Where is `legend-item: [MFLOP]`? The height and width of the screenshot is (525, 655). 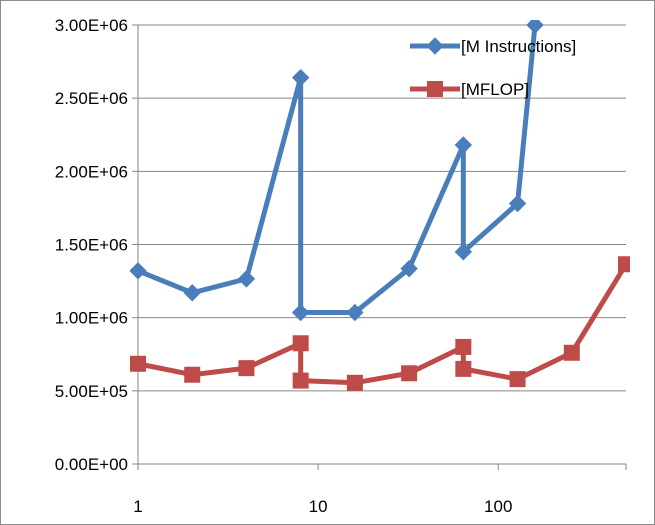
legend-item: [MFLOP] is located at coordinates (469, 89).